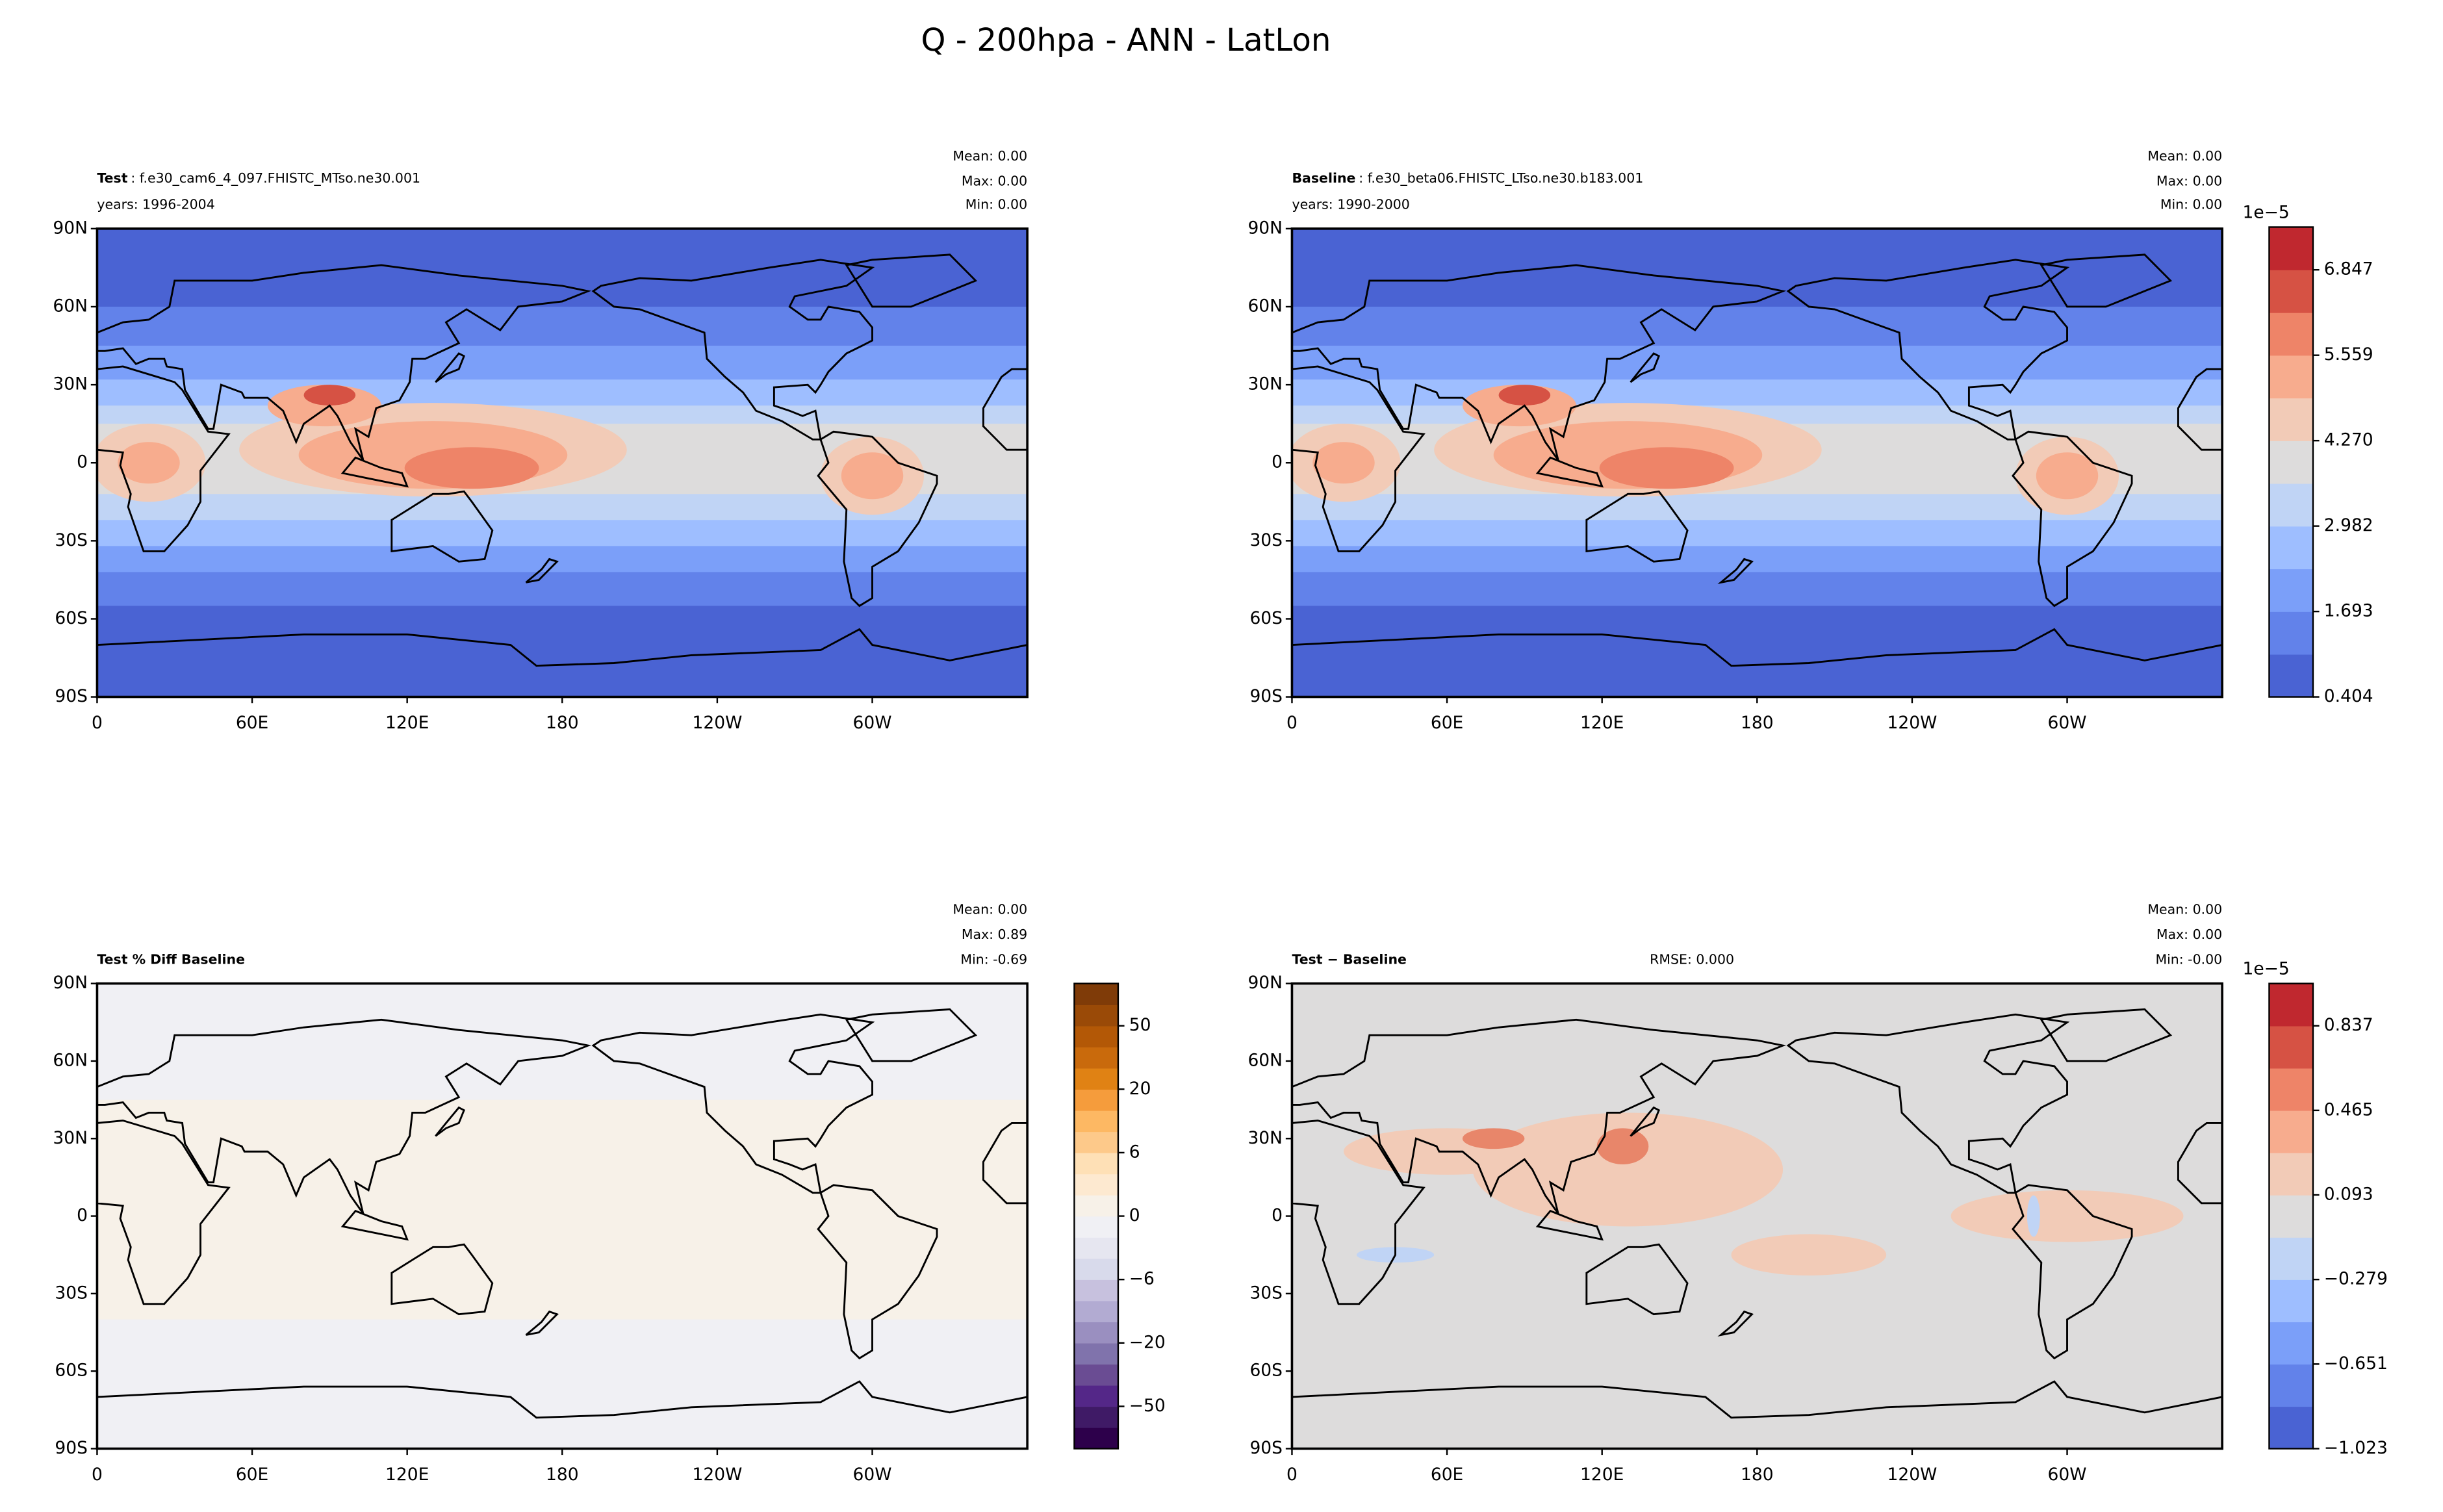 The height and width of the screenshot is (1512, 2443). I want to click on stat-text: Max: 0.00, so click(2189, 181).